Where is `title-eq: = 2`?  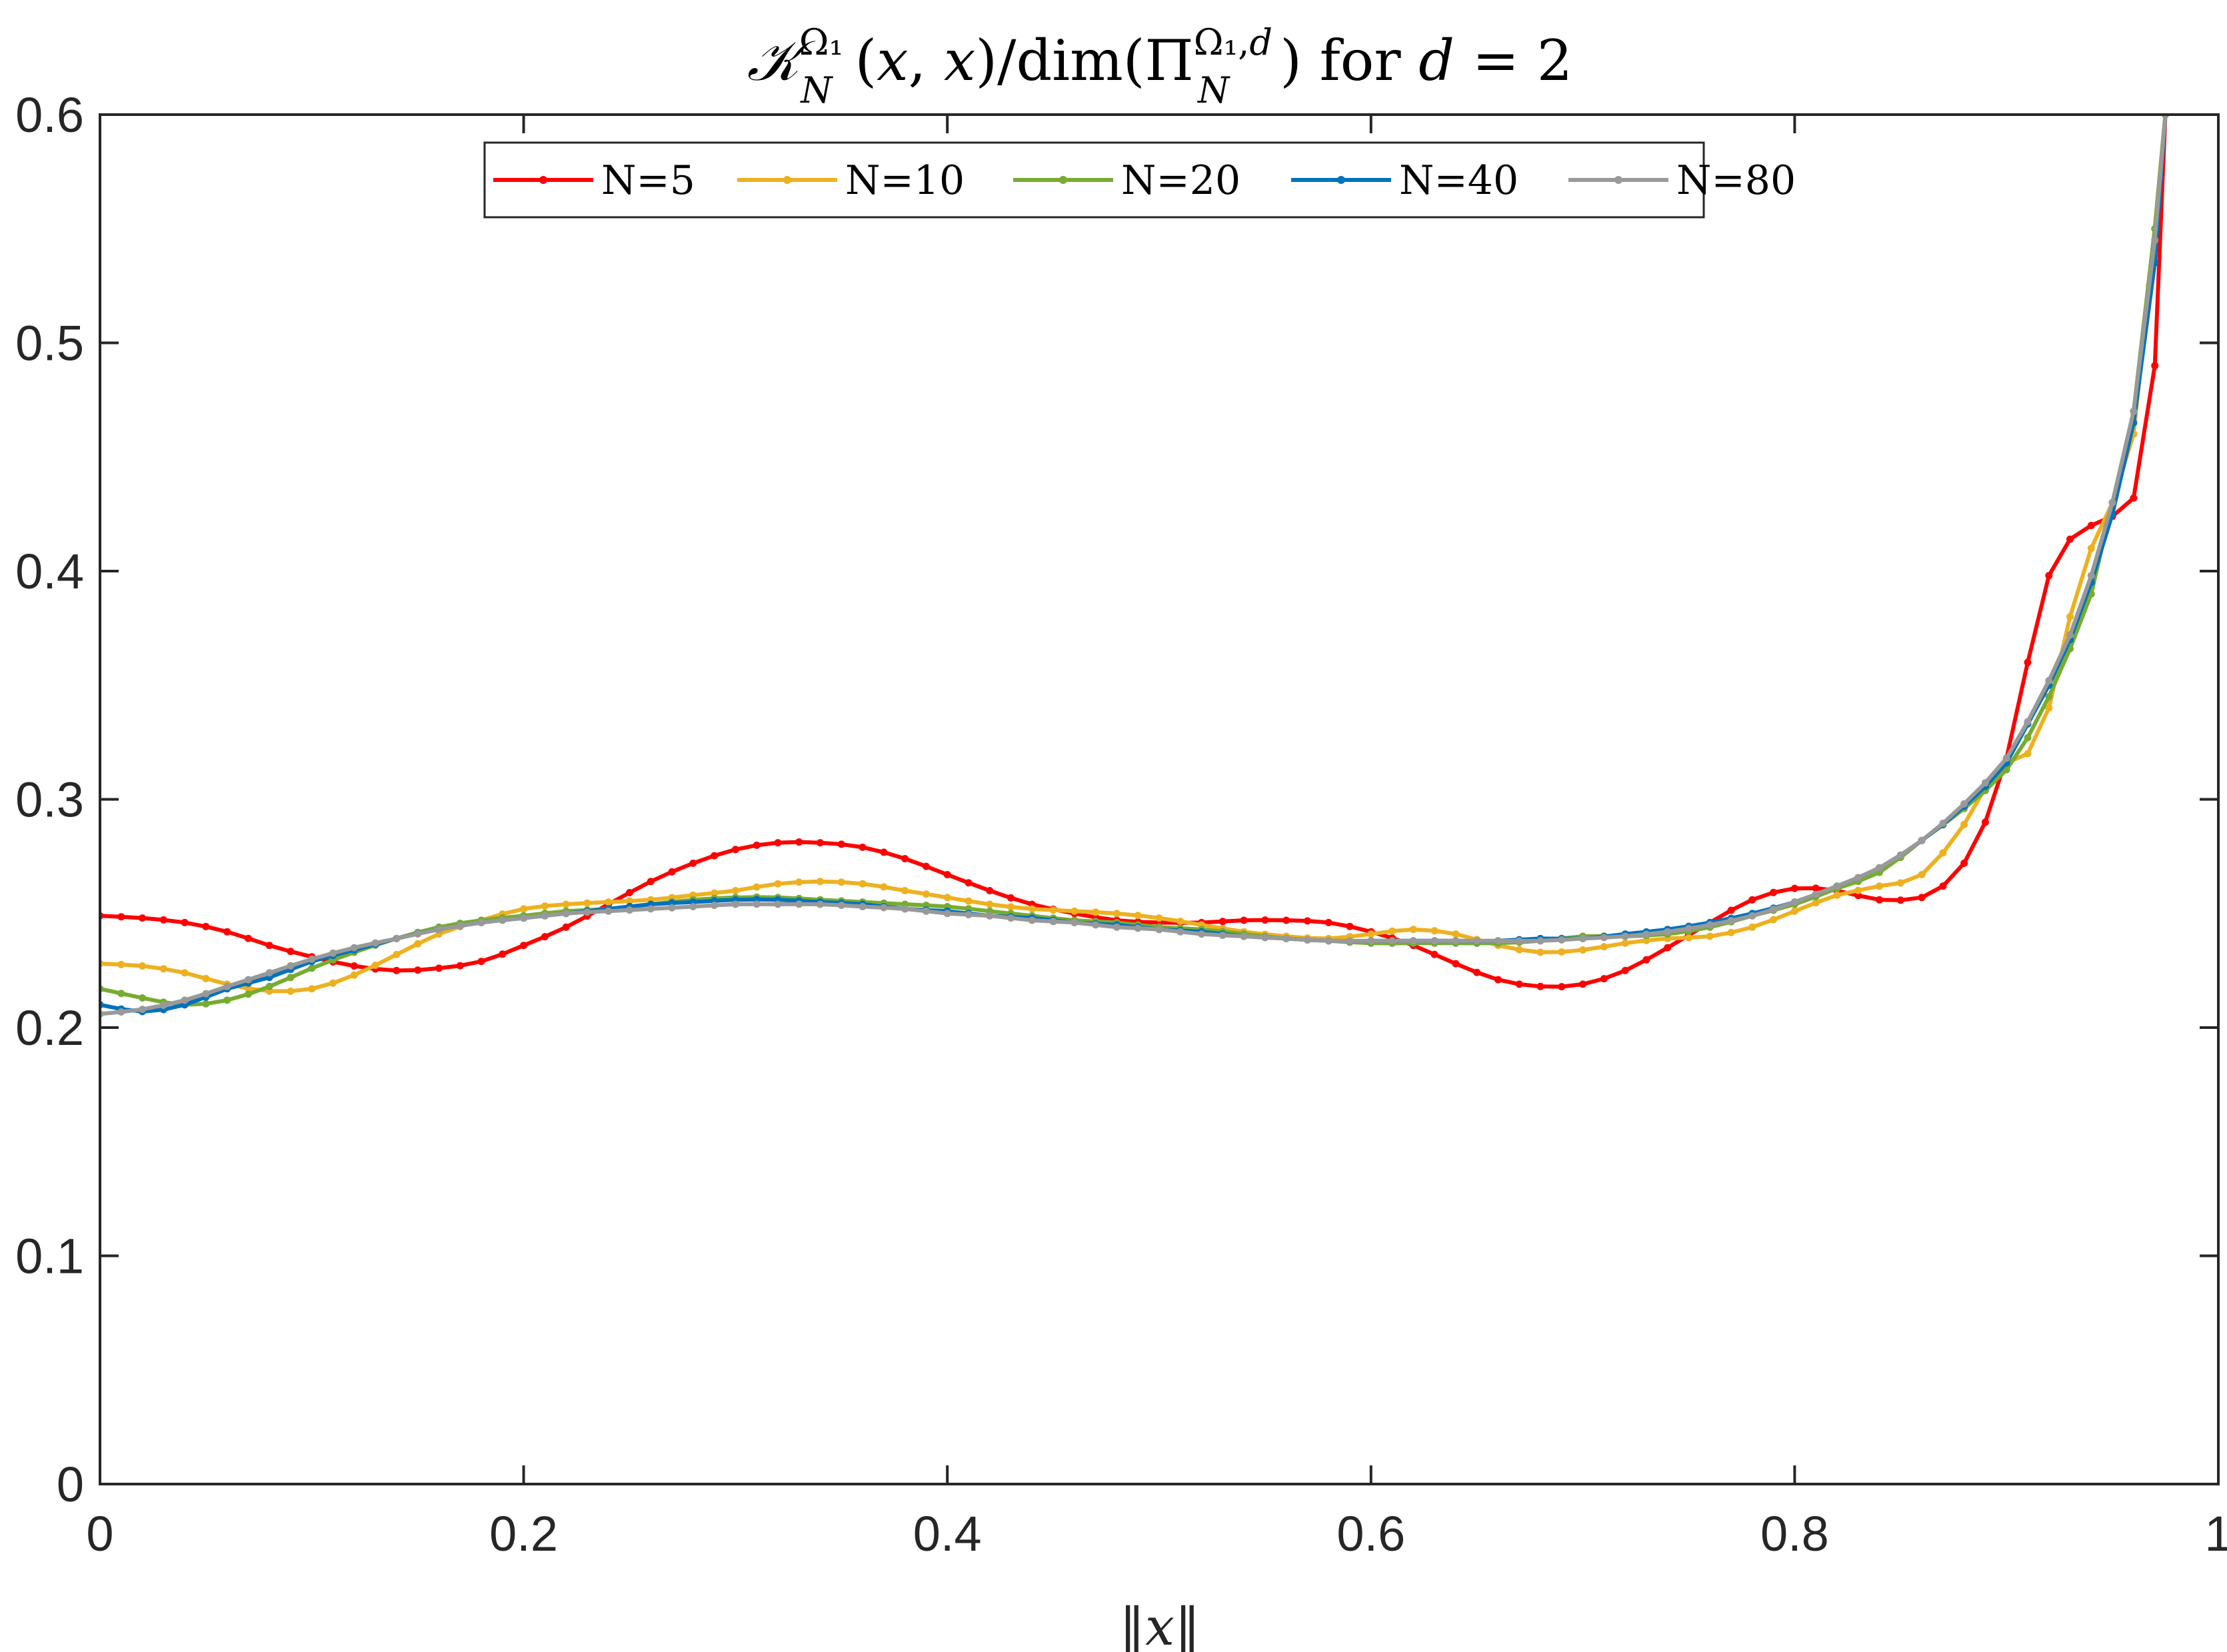
title-eq: = 2 is located at coordinates (1513, 61).